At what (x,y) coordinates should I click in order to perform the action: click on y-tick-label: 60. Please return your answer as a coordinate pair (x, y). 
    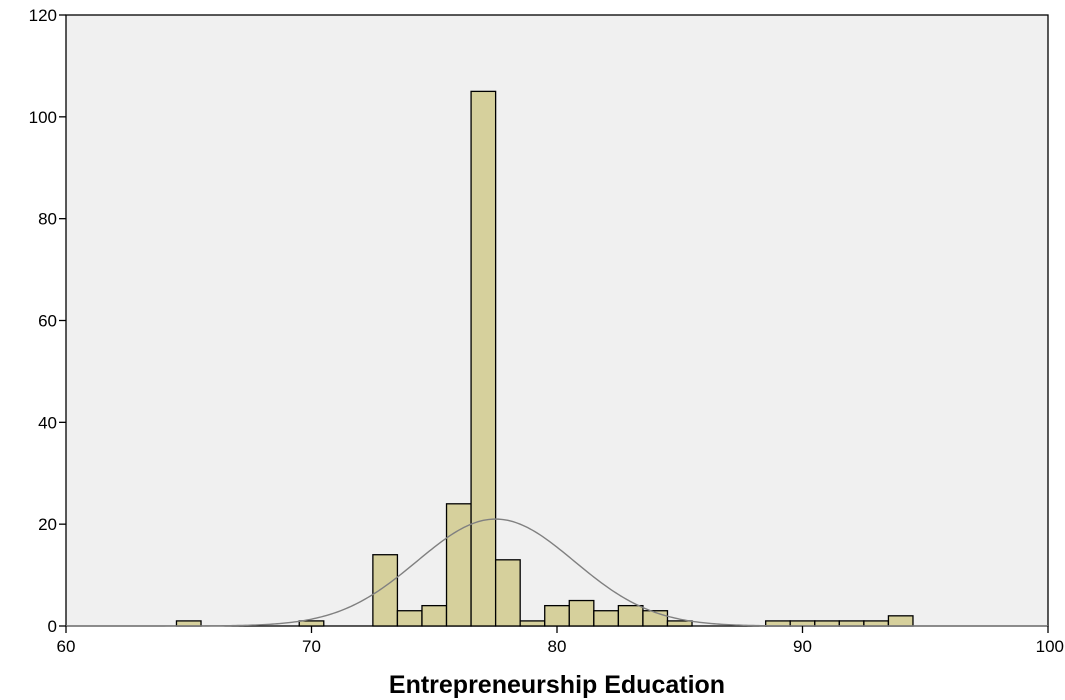
    Looking at the image, I should click on (47, 321).